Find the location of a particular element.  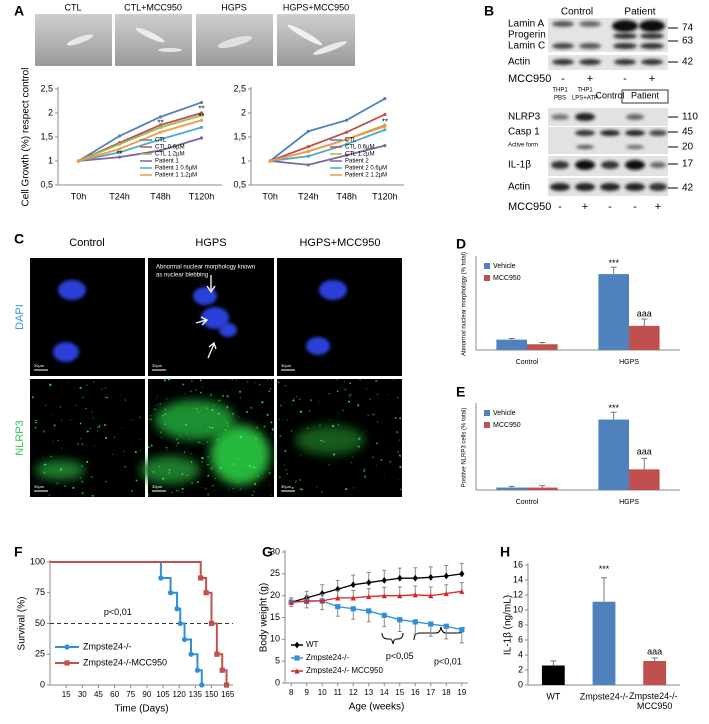

x-tick-label: 165 is located at coordinates (228, 694).